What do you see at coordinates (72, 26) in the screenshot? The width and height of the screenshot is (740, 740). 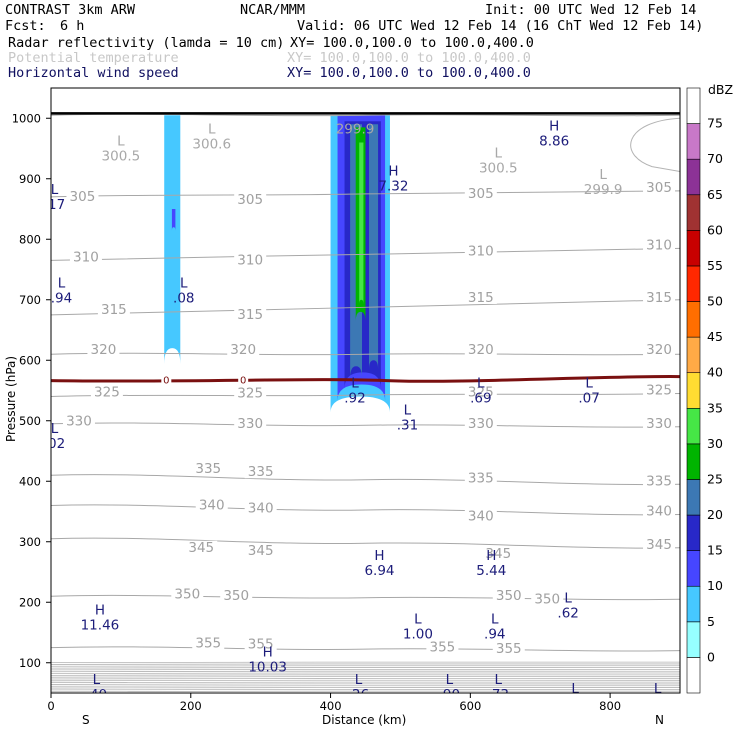 I see `fcst-value: 6 h` at bounding box center [72, 26].